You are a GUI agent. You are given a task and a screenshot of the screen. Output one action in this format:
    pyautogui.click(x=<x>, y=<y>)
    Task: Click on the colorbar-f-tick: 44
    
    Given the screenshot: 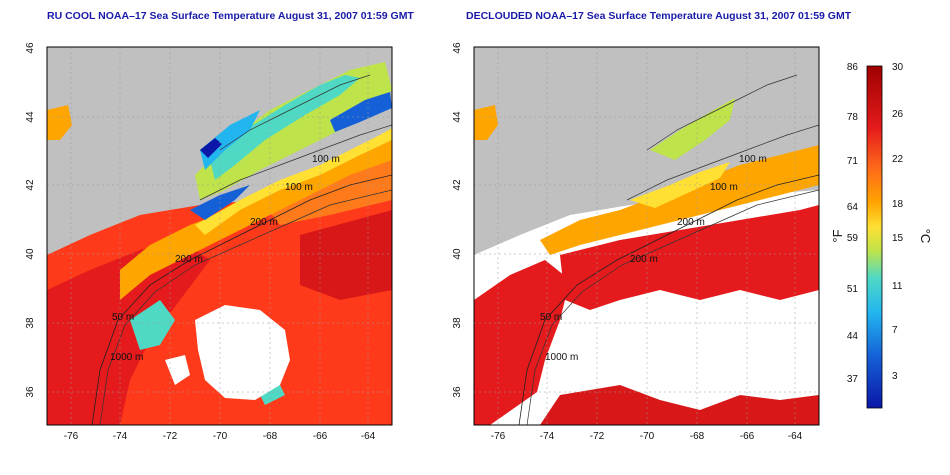 What is the action you would take?
    pyautogui.click(x=853, y=336)
    